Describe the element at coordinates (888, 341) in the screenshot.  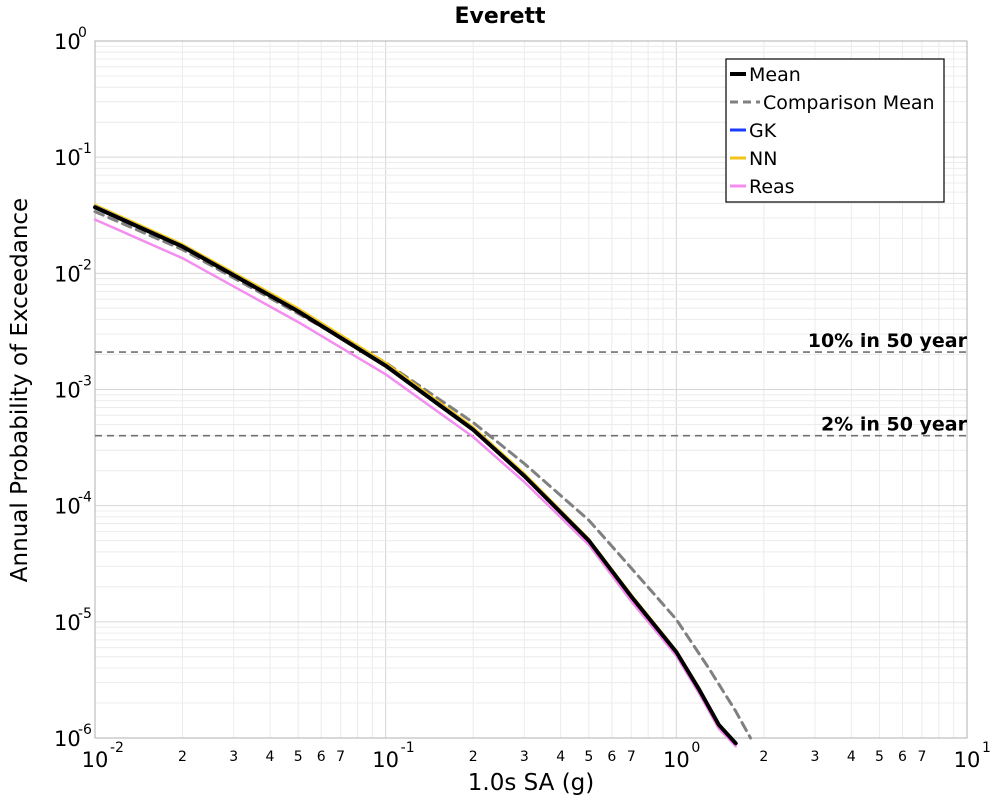
I see `reference-line-label: 10% in 50 year` at that location.